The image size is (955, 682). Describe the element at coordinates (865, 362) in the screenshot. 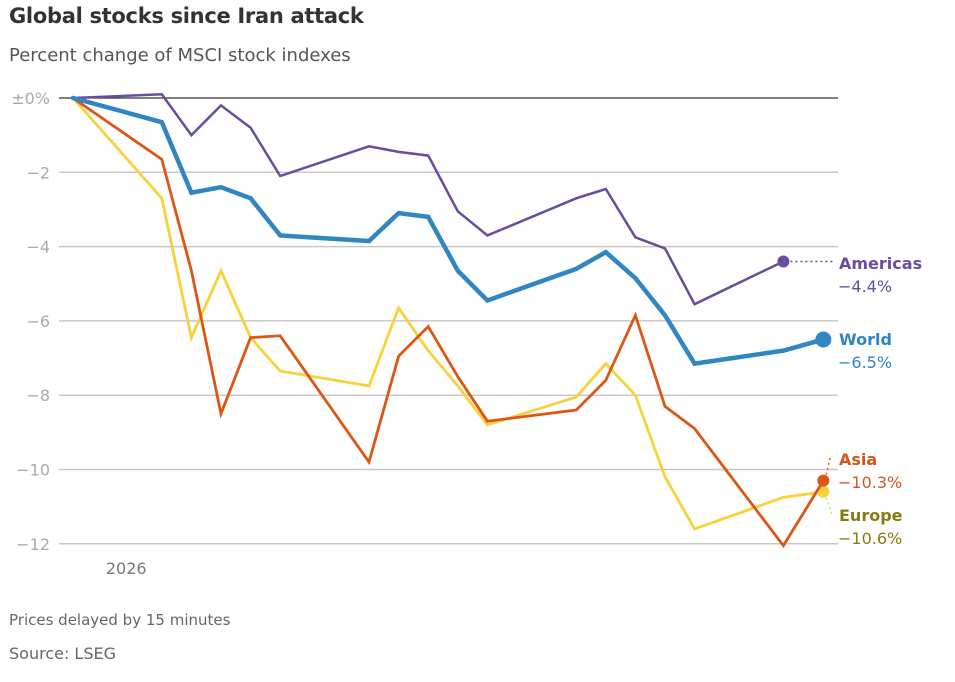

I see `series-value-world: −6.5%` at that location.